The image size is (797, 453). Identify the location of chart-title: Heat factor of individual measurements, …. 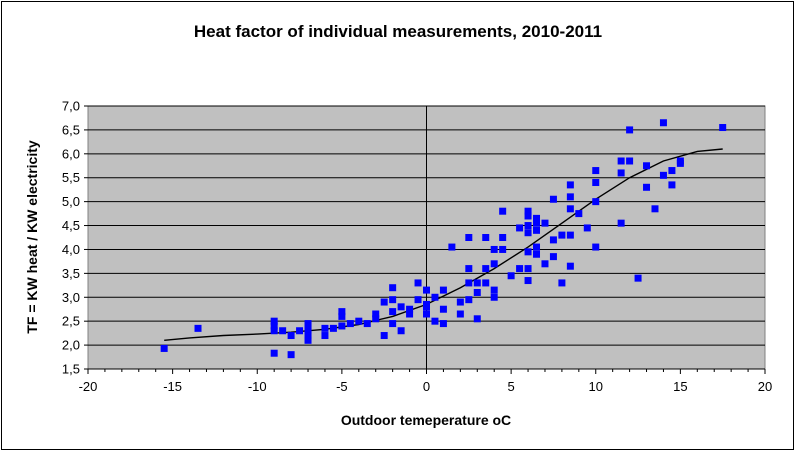
(398, 31).